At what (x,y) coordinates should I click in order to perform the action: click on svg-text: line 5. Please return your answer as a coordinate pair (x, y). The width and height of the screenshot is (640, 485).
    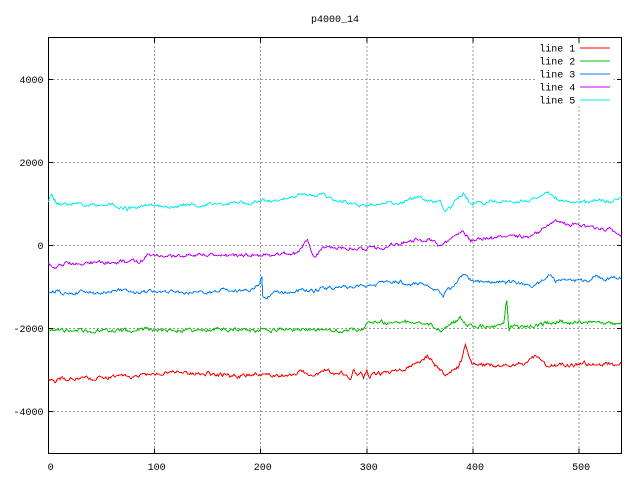
    Looking at the image, I should click on (557, 102).